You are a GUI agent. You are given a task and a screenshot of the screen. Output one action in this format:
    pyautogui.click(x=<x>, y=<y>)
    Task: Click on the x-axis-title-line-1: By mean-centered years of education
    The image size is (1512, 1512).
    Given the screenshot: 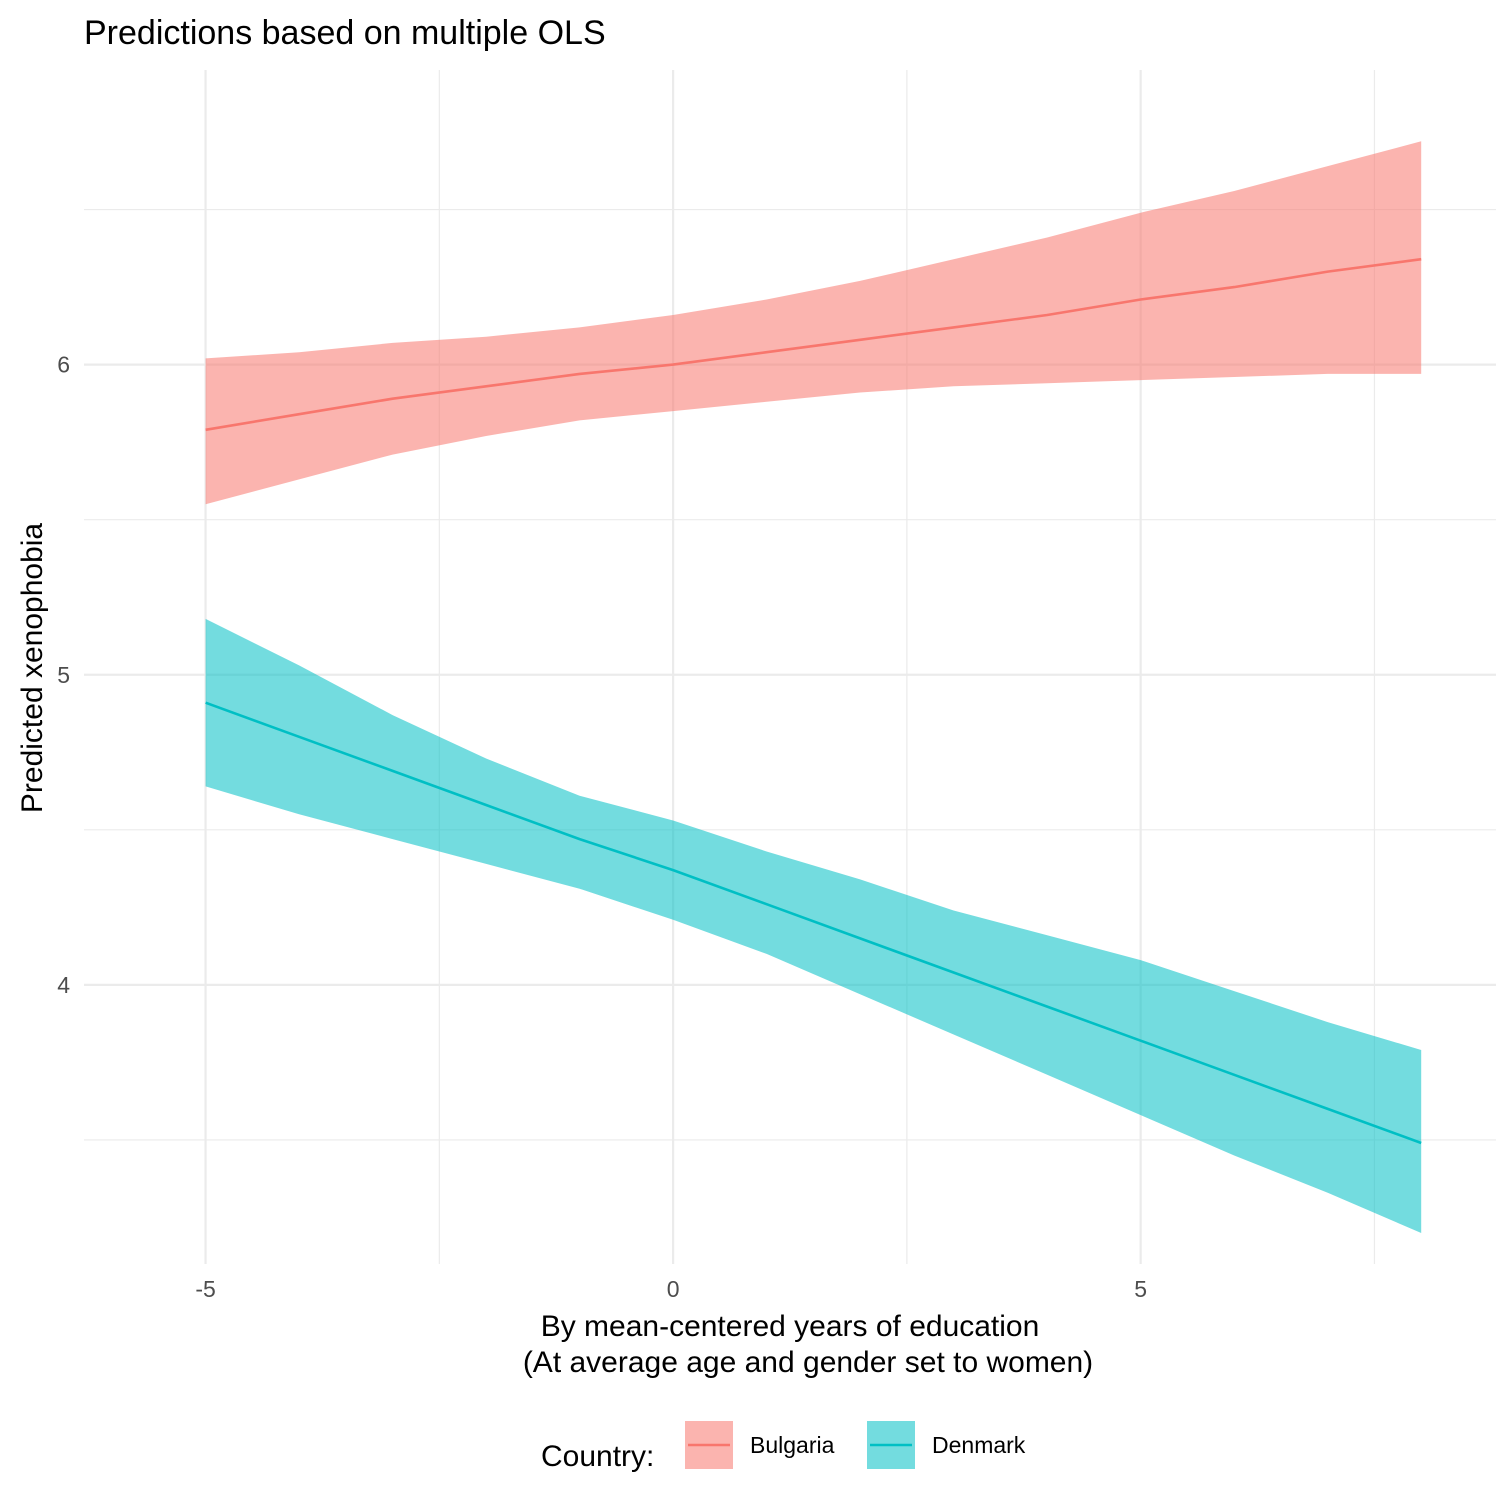 What is the action you would take?
    pyautogui.click(x=790, y=1326)
    